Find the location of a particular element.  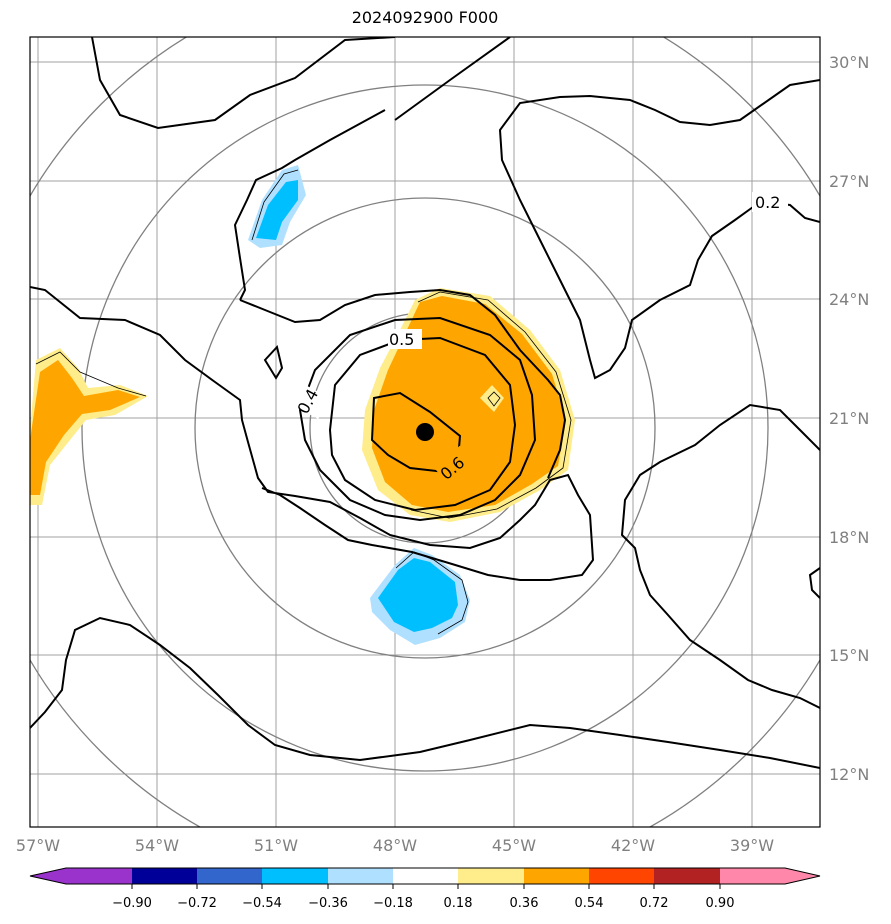

colorbar-extend-low is located at coordinates (48, 876).